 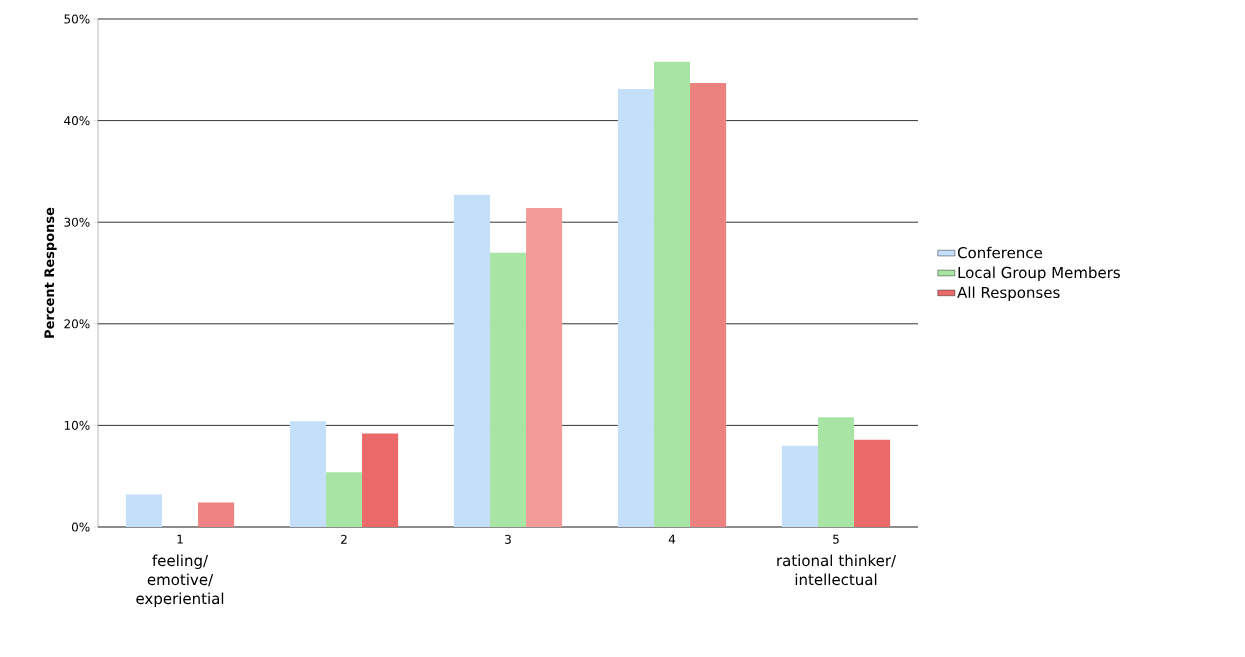 What do you see at coordinates (50, 272) in the screenshot?
I see `y-axis-title: Percent Response` at bounding box center [50, 272].